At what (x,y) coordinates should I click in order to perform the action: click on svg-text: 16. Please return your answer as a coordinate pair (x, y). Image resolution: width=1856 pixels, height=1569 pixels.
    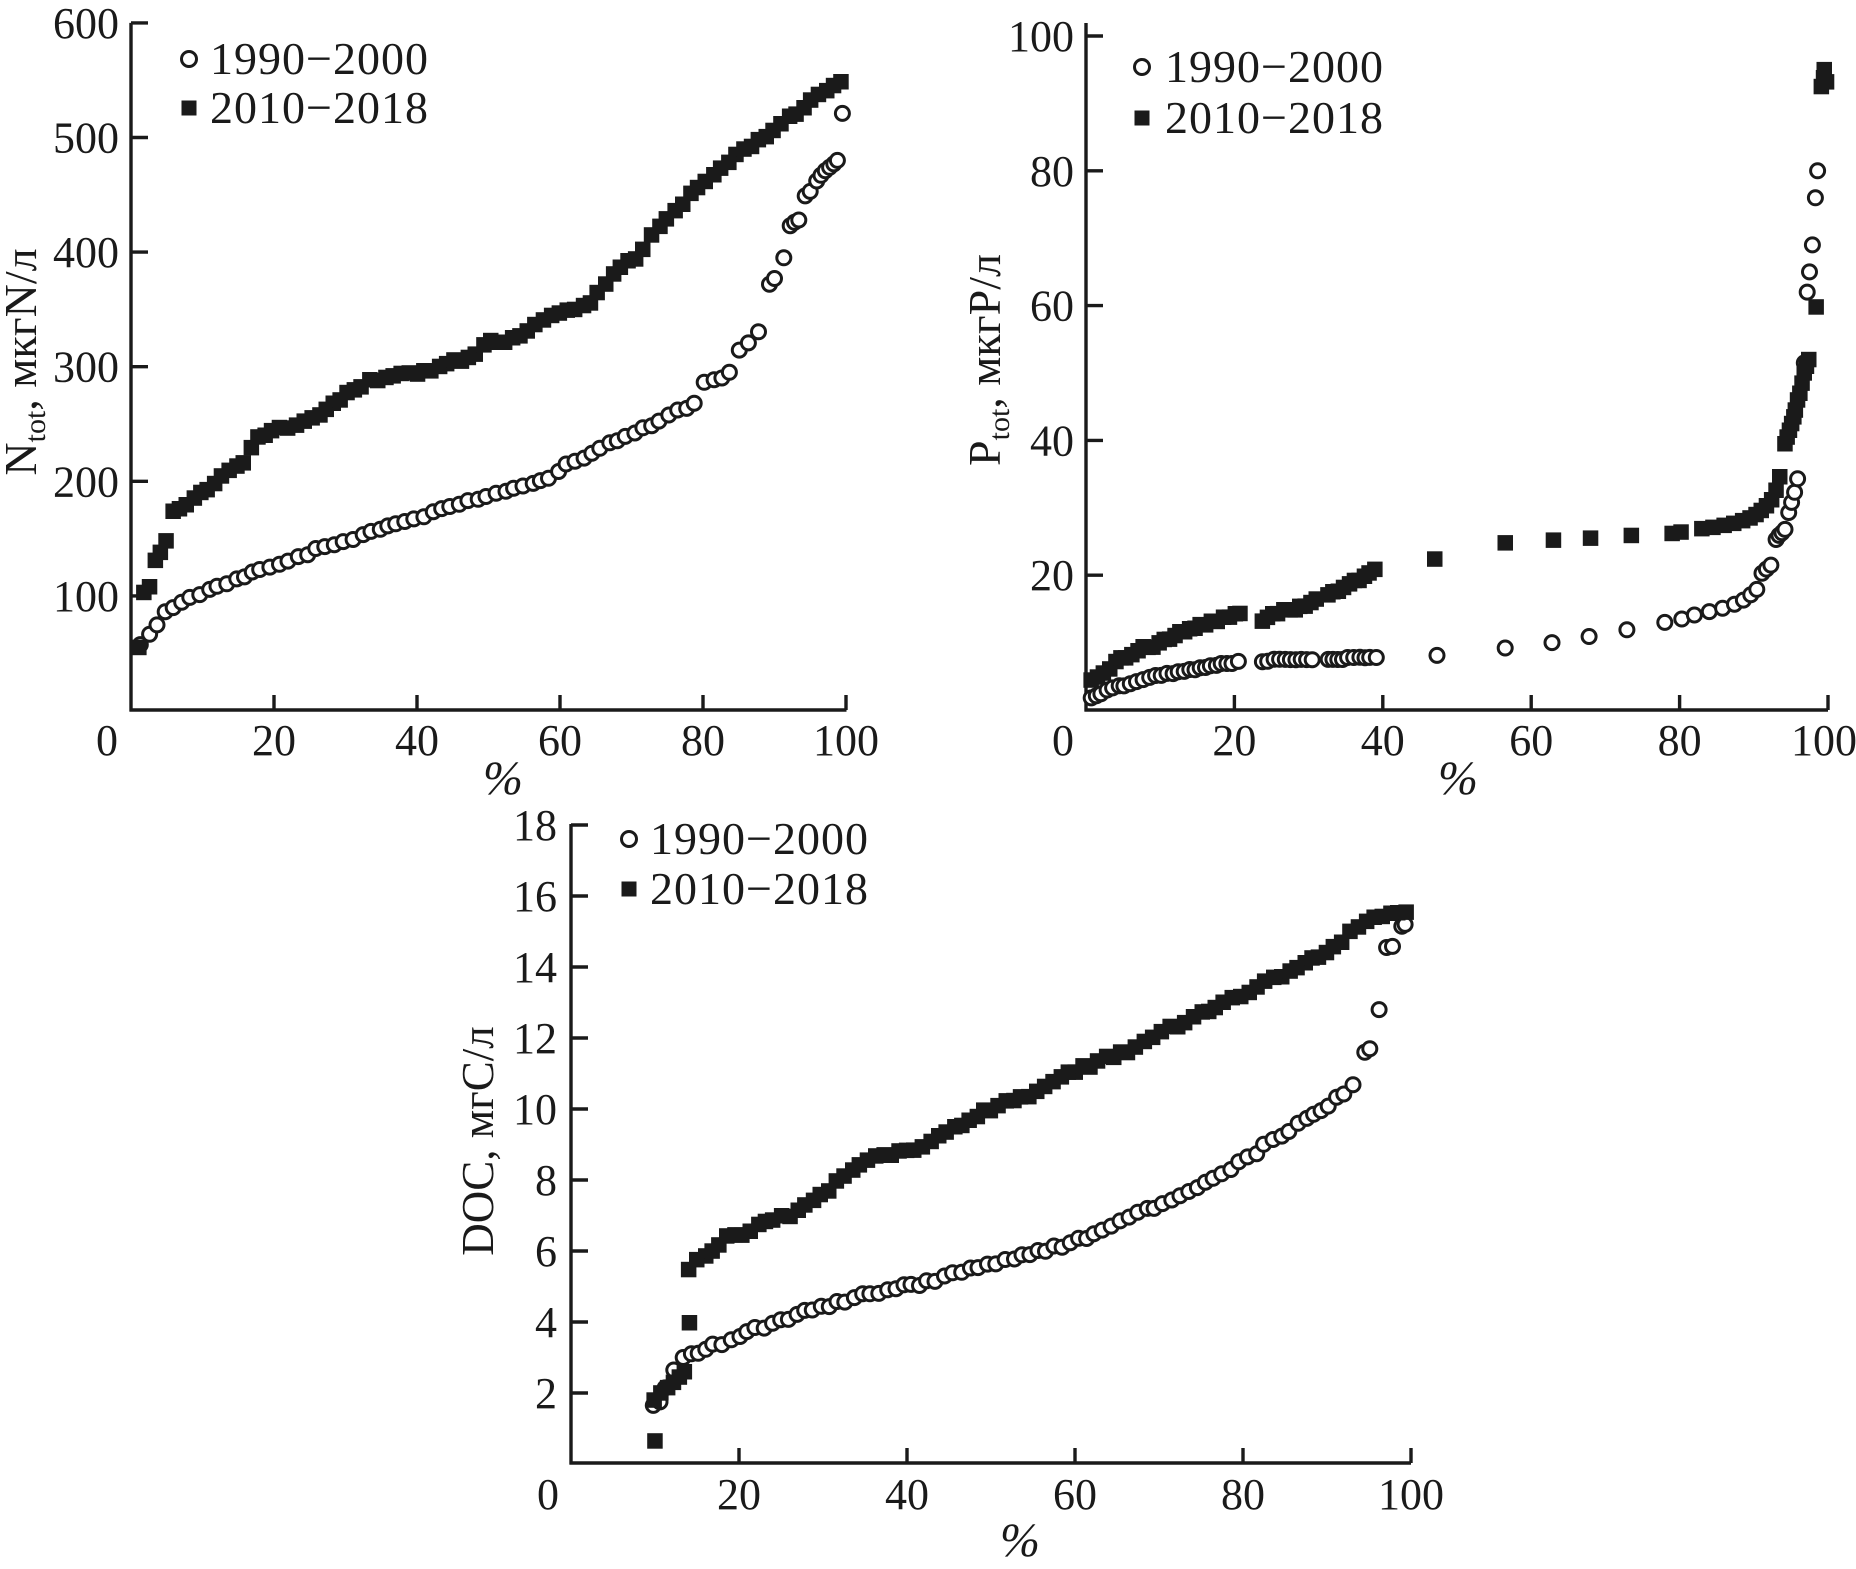
    Looking at the image, I should click on (535, 896).